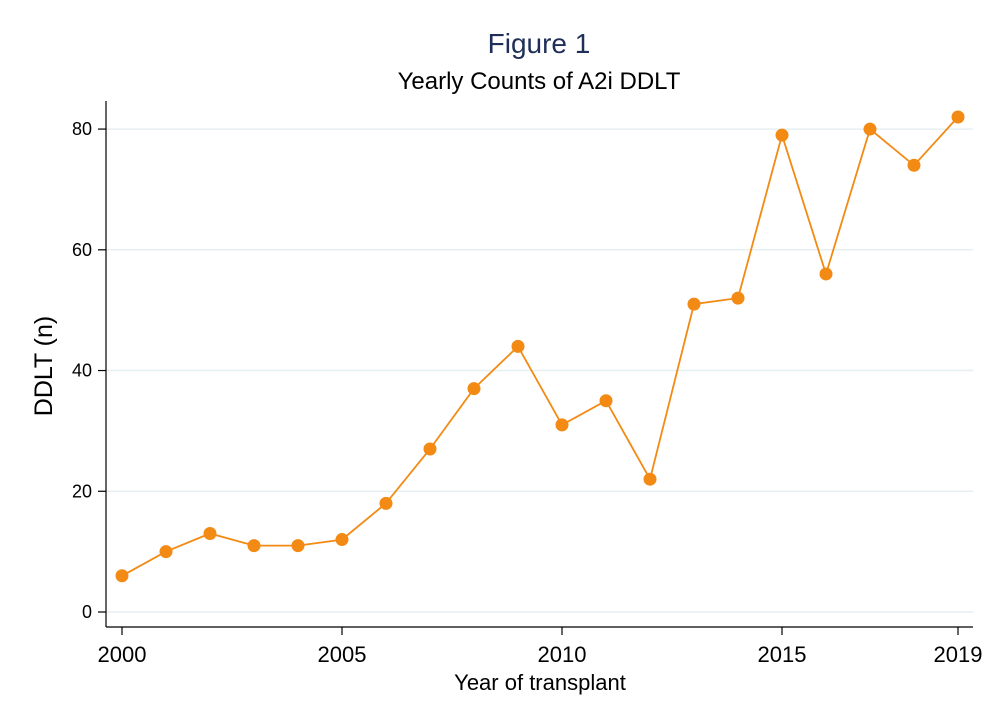  What do you see at coordinates (87, 612) in the screenshot?
I see `y-tick-label: 0` at bounding box center [87, 612].